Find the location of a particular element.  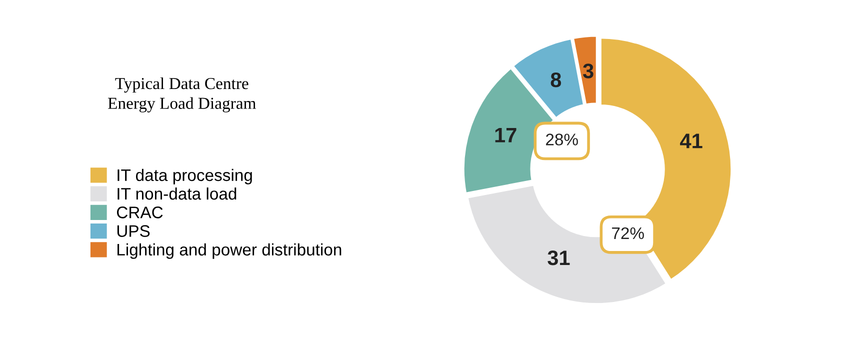

data-label: 8 is located at coordinates (556, 80).